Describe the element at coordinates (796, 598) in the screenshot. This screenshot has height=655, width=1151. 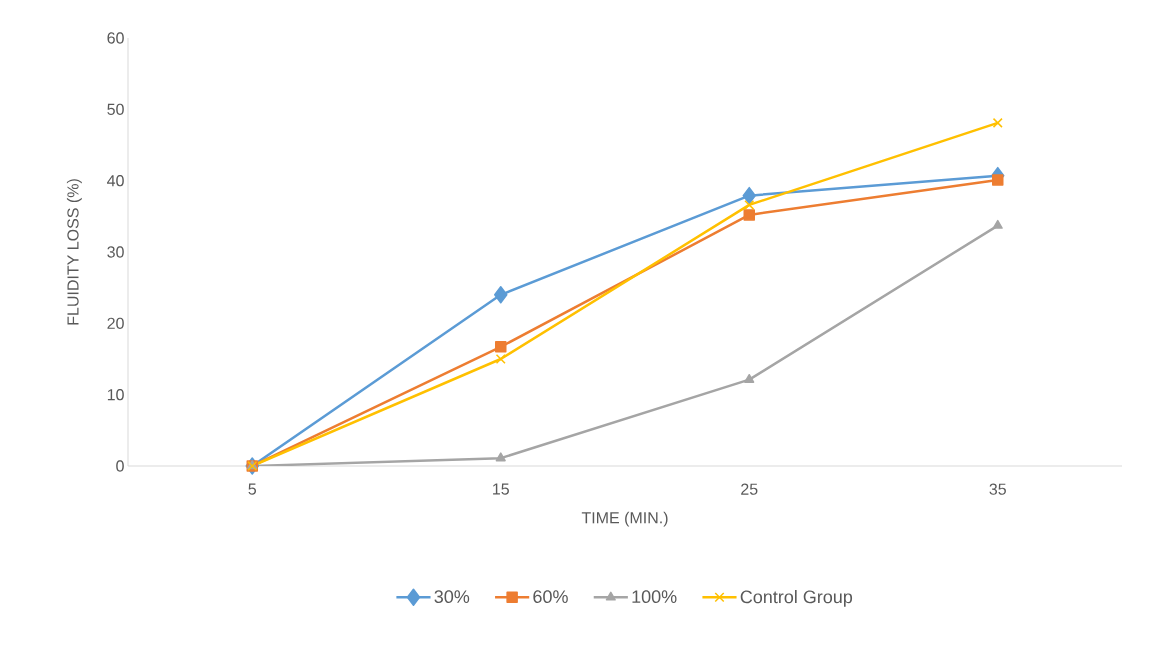
I see `legend-label: Control Group` at that location.